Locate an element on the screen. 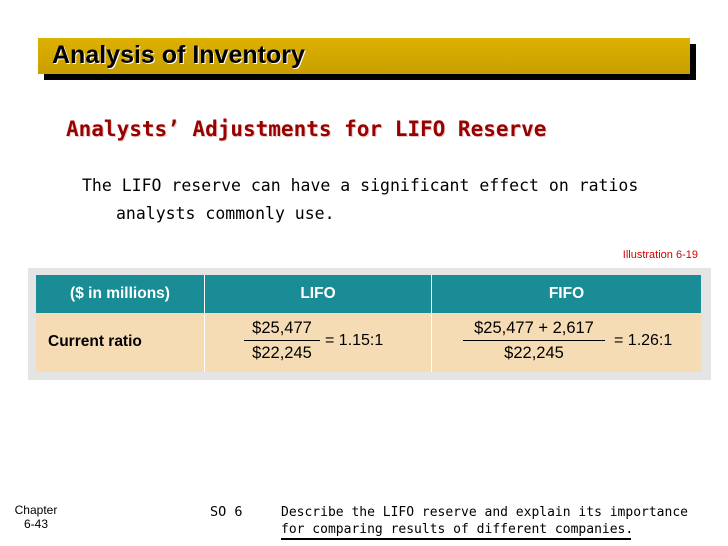  header-cell-fifo: FIFO is located at coordinates (566, 293).